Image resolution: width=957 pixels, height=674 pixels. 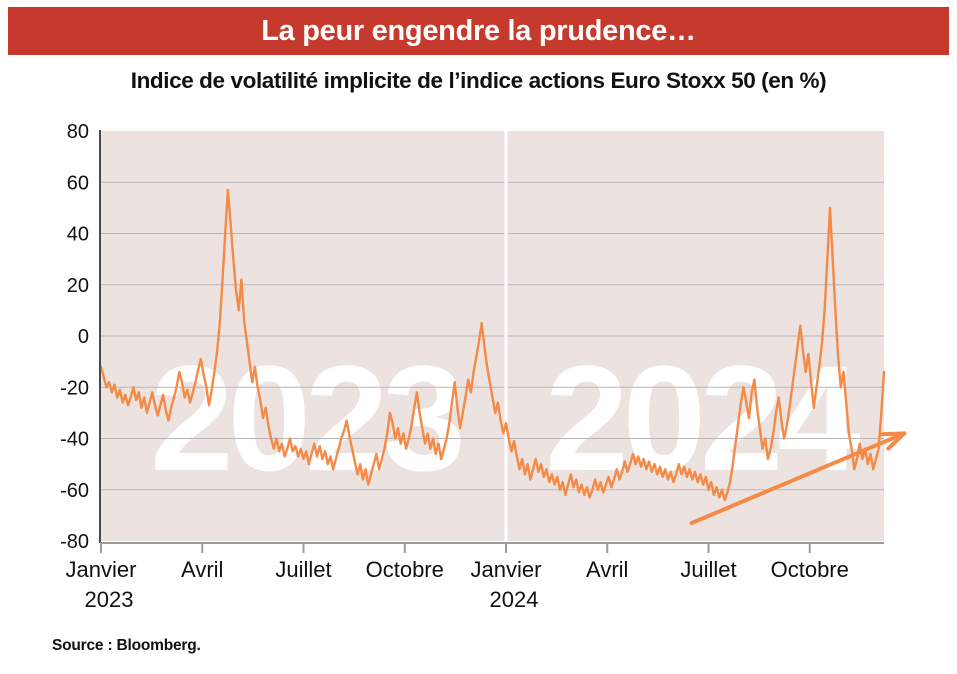 I want to click on x-tick-label-3: Octobre, so click(x=405, y=569).